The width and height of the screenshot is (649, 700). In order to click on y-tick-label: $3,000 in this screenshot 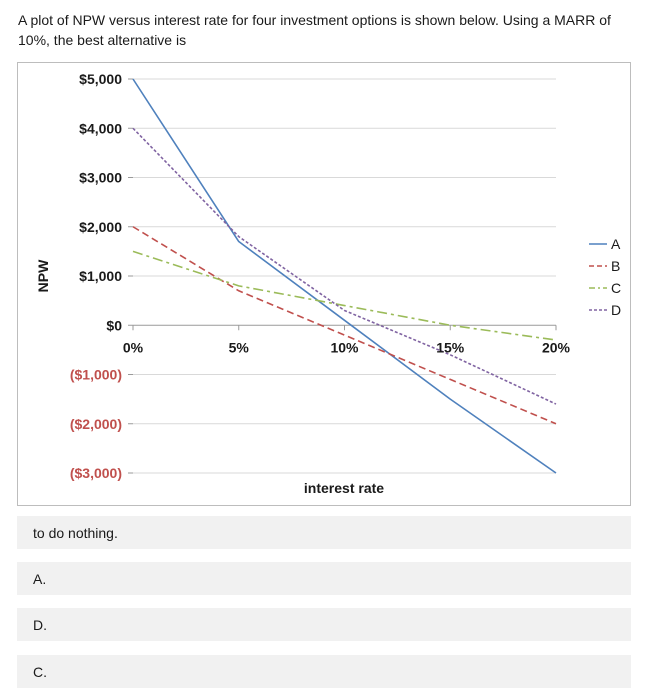, I will do `click(100, 178)`.